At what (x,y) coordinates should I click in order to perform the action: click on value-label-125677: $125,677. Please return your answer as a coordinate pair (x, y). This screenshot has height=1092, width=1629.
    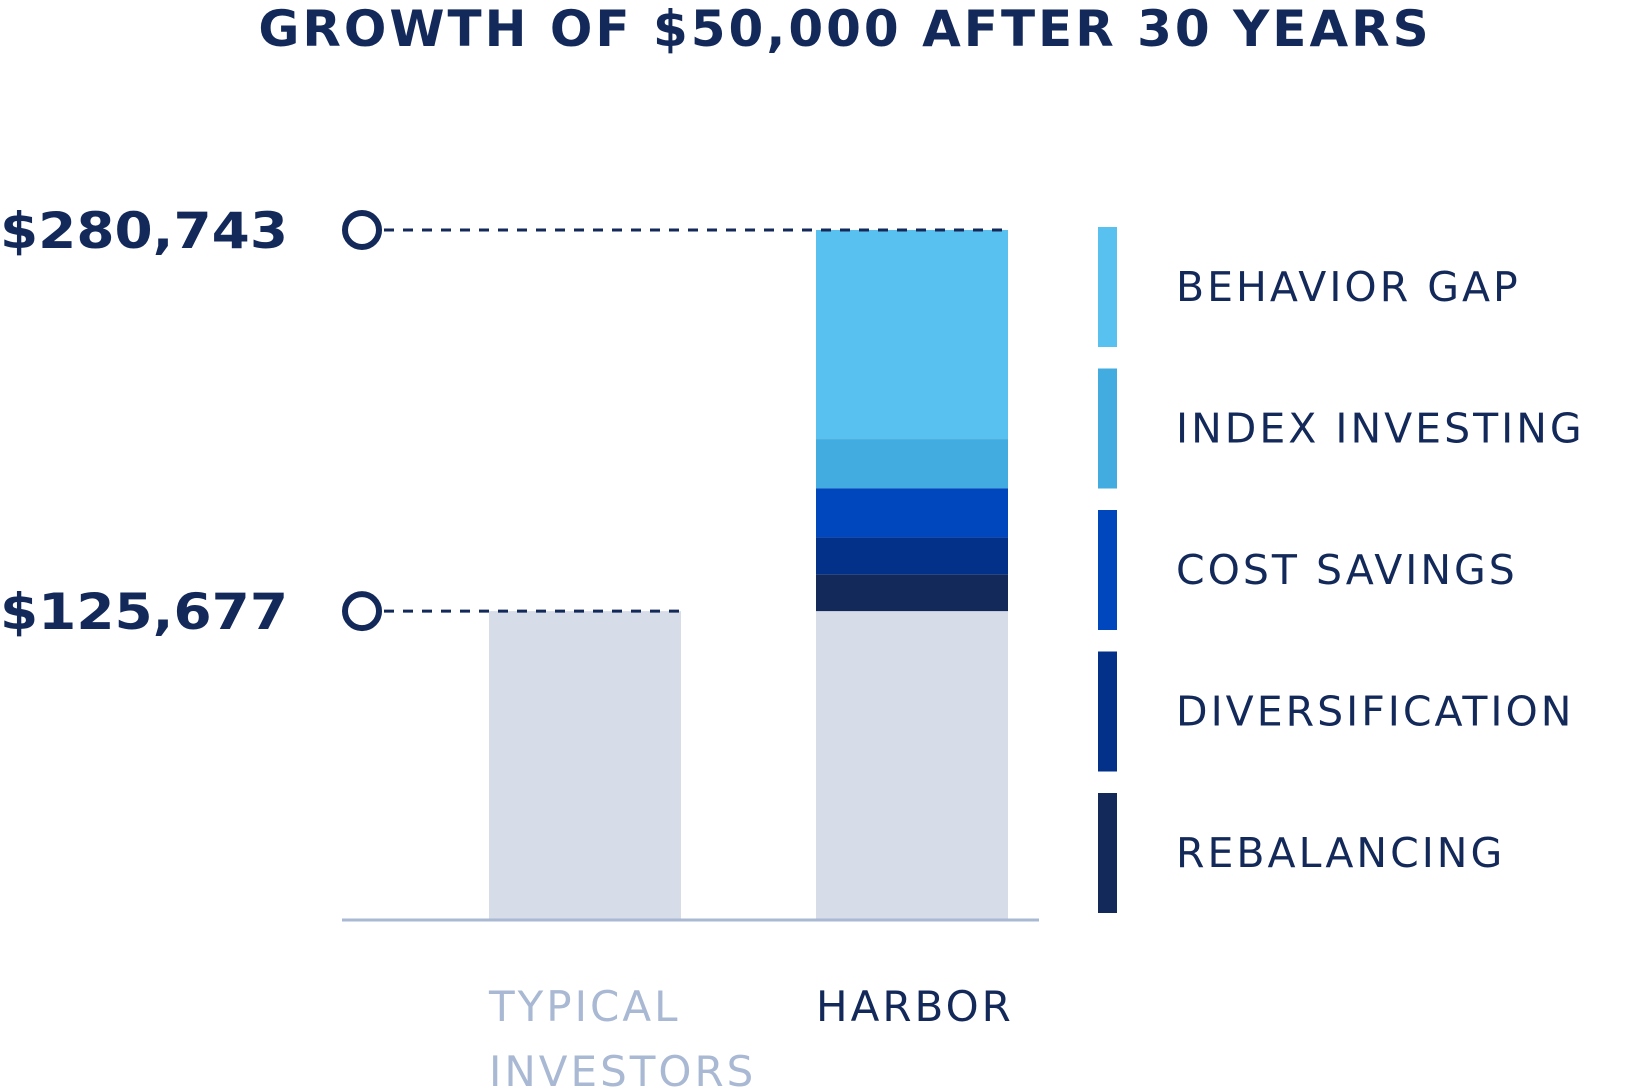
    Looking at the image, I should click on (144, 612).